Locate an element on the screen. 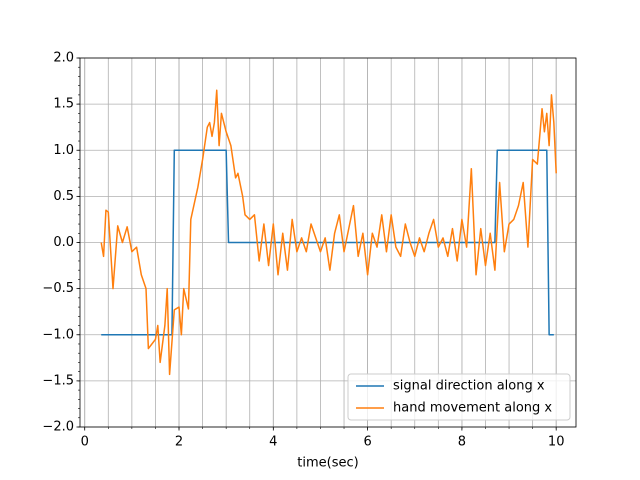 The image size is (640, 480). x-tick-label: 10 is located at coordinates (556, 442).